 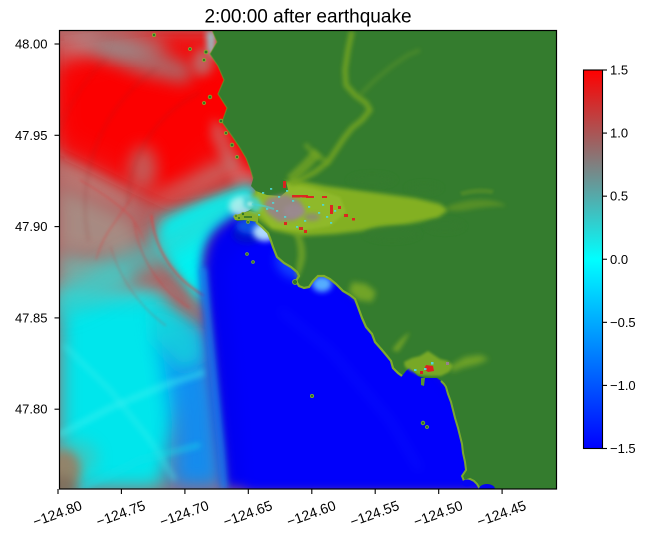 I want to click on svg-text: 47.80, so click(x=31, y=409).